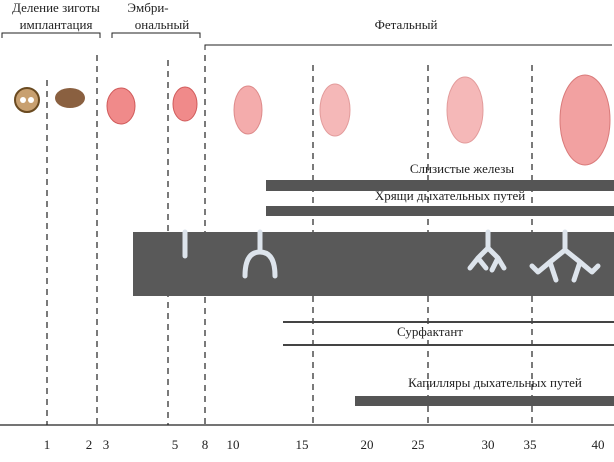  What do you see at coordinates (205, 444) in the screenshot?
I see `axis-tick-label: 8` at bounding box center [205, 444].